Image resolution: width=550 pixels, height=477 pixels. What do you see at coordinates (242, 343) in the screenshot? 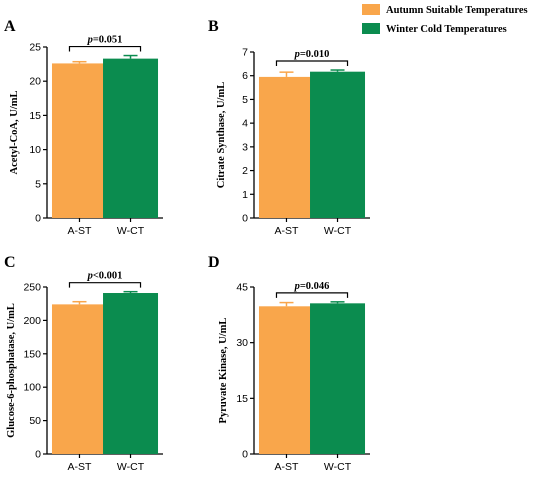
I see `y-tick-label: 30` at bounding box center [242, 343].